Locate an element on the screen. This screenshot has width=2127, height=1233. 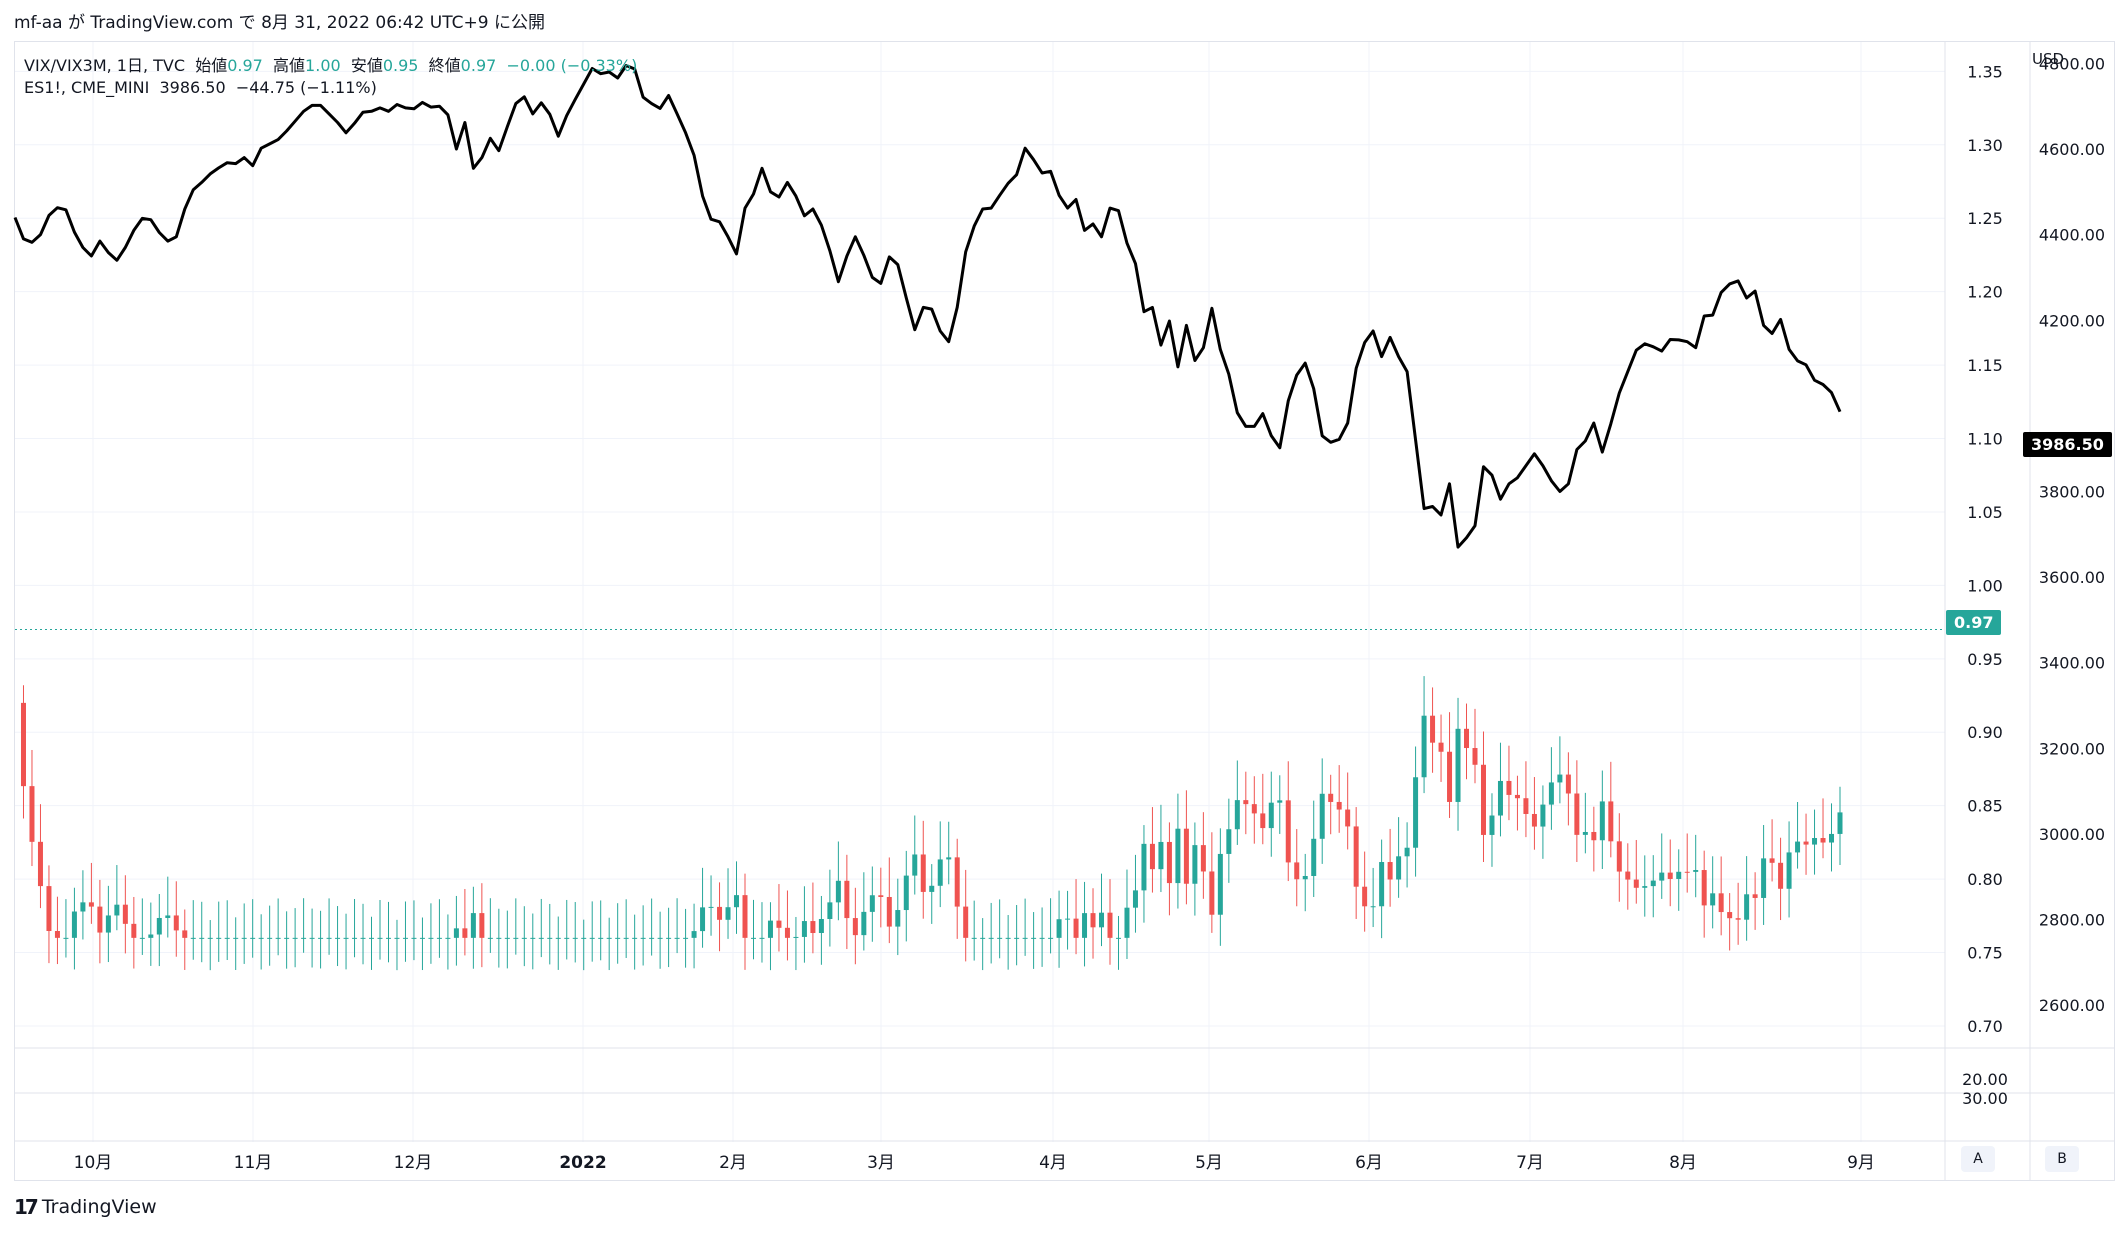
time-axis-label: 12月 is located at coordinates (413, 1163).